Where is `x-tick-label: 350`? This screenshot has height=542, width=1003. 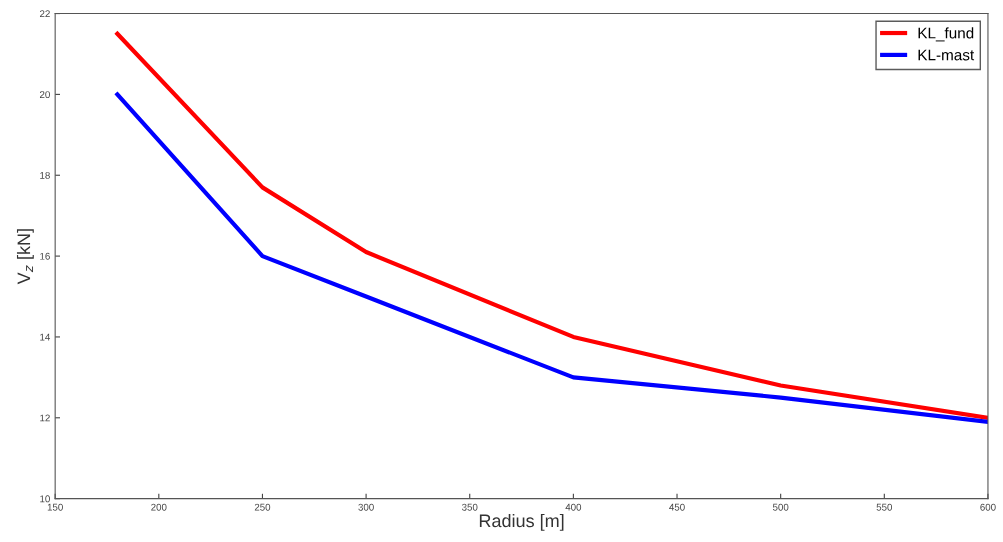 x-tick-label: 350 is located at coordinates (470, 507).